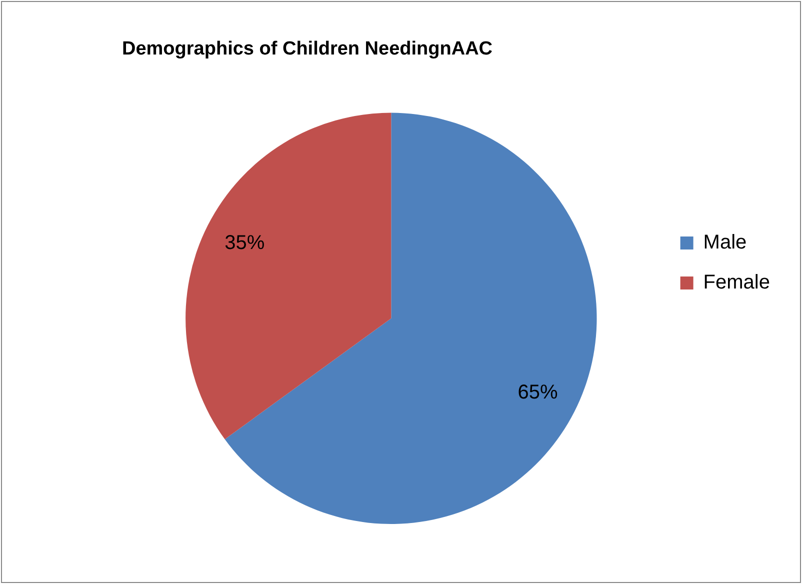 The image size is (804, 586). What do you see at coordinates (538, 393) in the screenshot?
I see `data-label: 65%` at bounding box center [538, 393].